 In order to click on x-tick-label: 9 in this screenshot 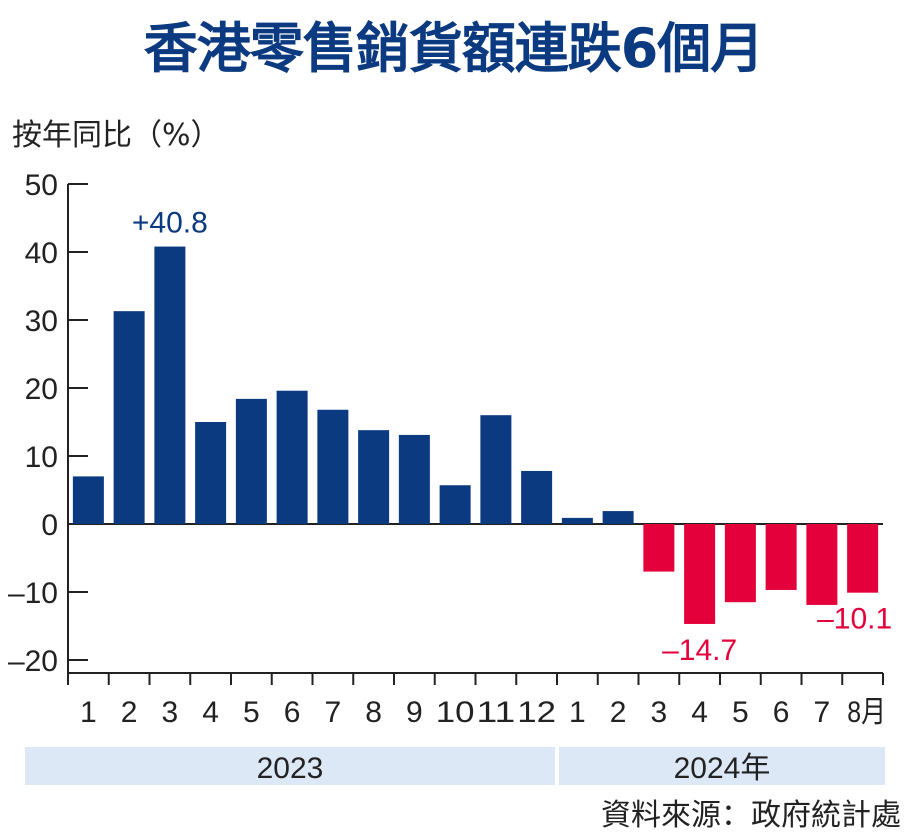, I will do `click(414, 712)`.